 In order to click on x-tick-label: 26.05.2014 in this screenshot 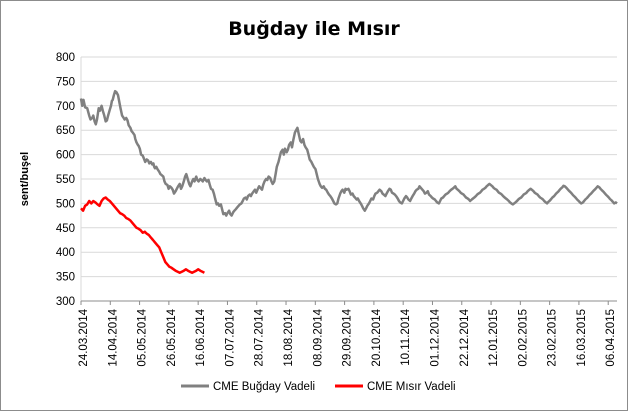, I will do `click(172, 337)`.